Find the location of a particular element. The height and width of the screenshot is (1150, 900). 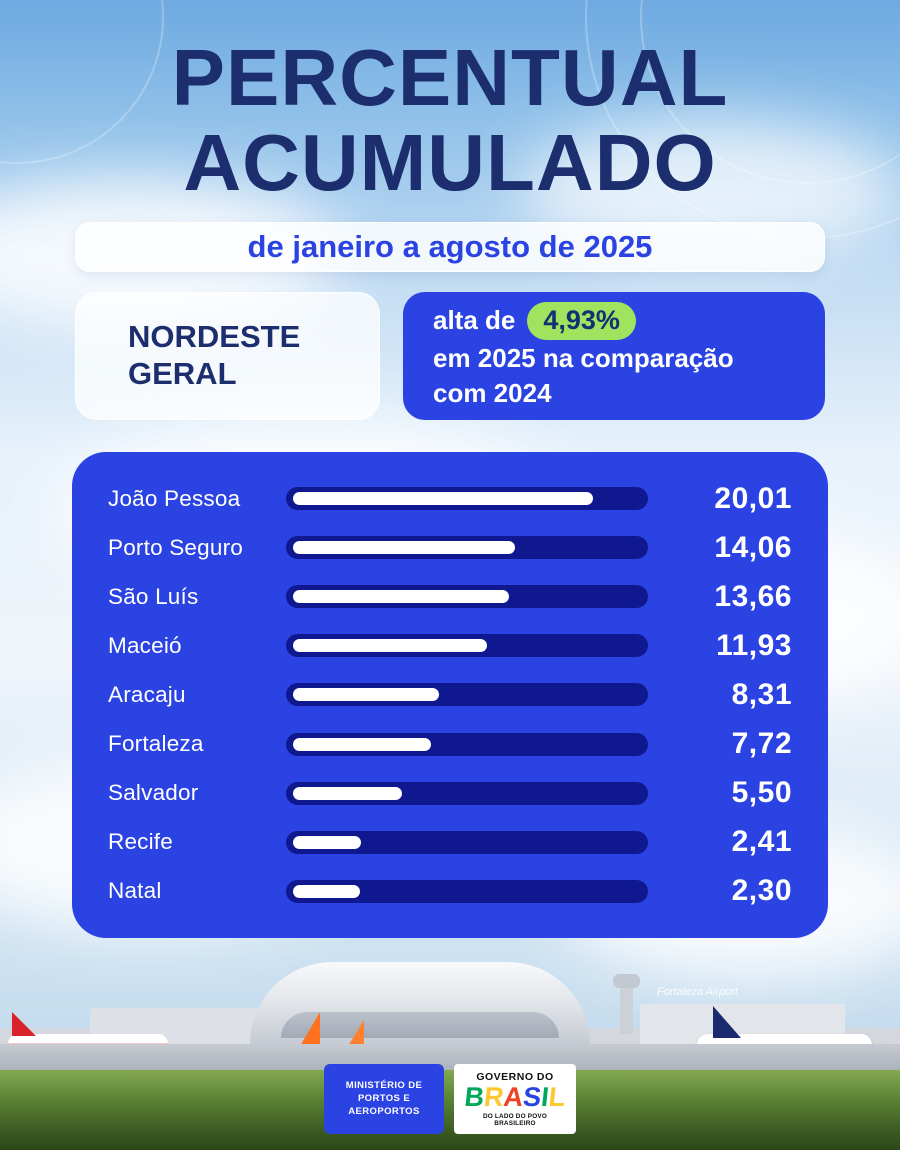

ministry-line-1: MINISTÉRIO DE is located at coordinates (384, 1086).